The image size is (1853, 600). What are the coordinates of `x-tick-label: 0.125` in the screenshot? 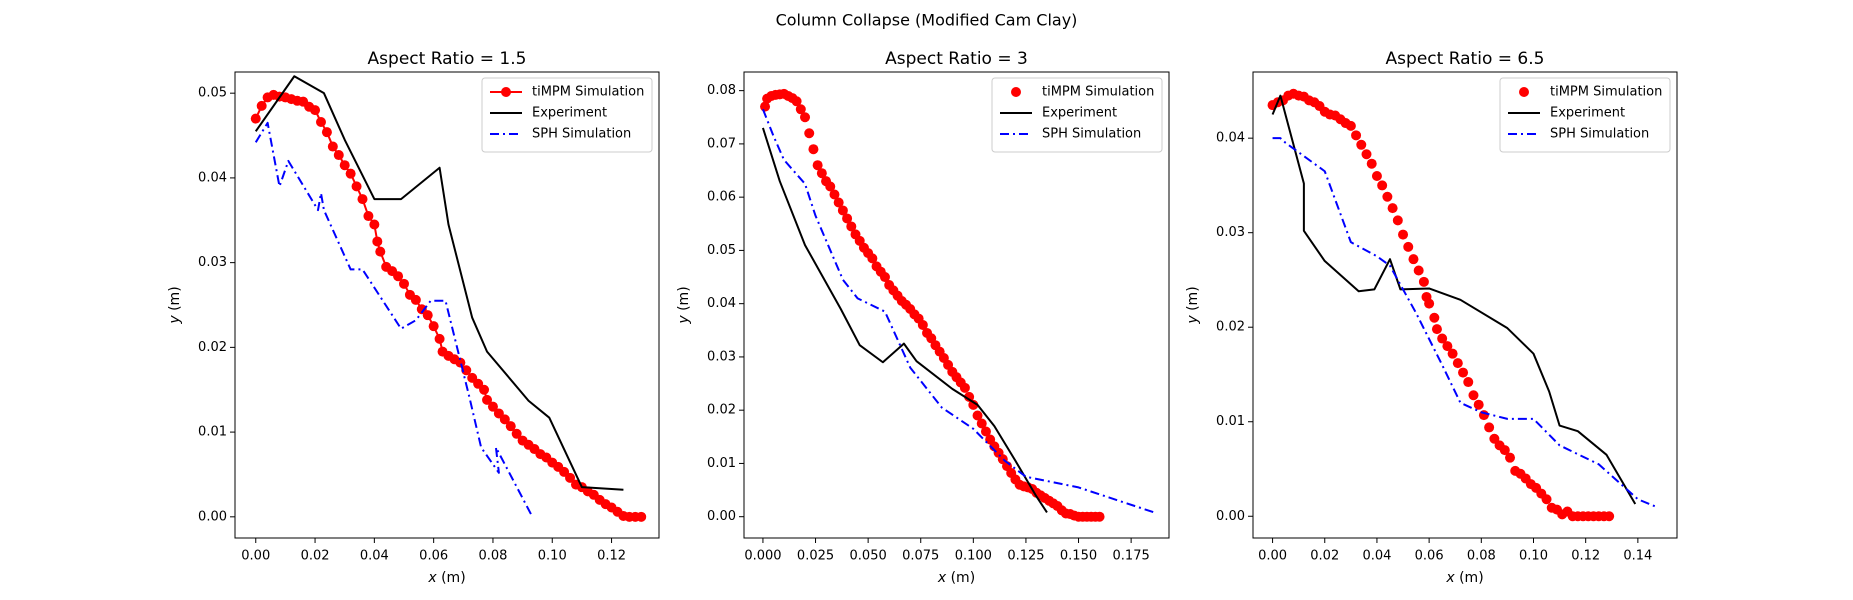 It's located at (1025, 556).